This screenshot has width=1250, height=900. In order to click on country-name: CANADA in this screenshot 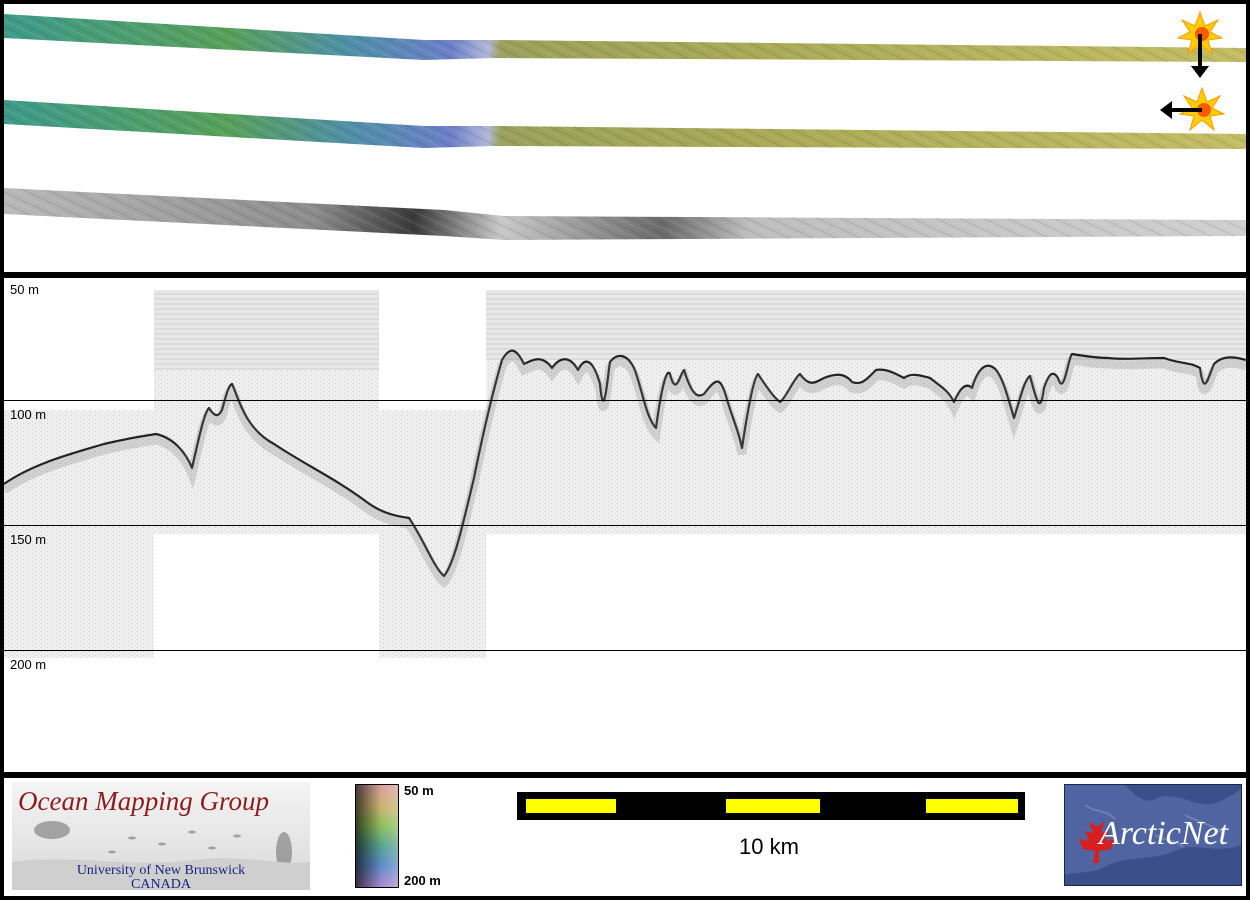, I will do `click(161, 884)`.